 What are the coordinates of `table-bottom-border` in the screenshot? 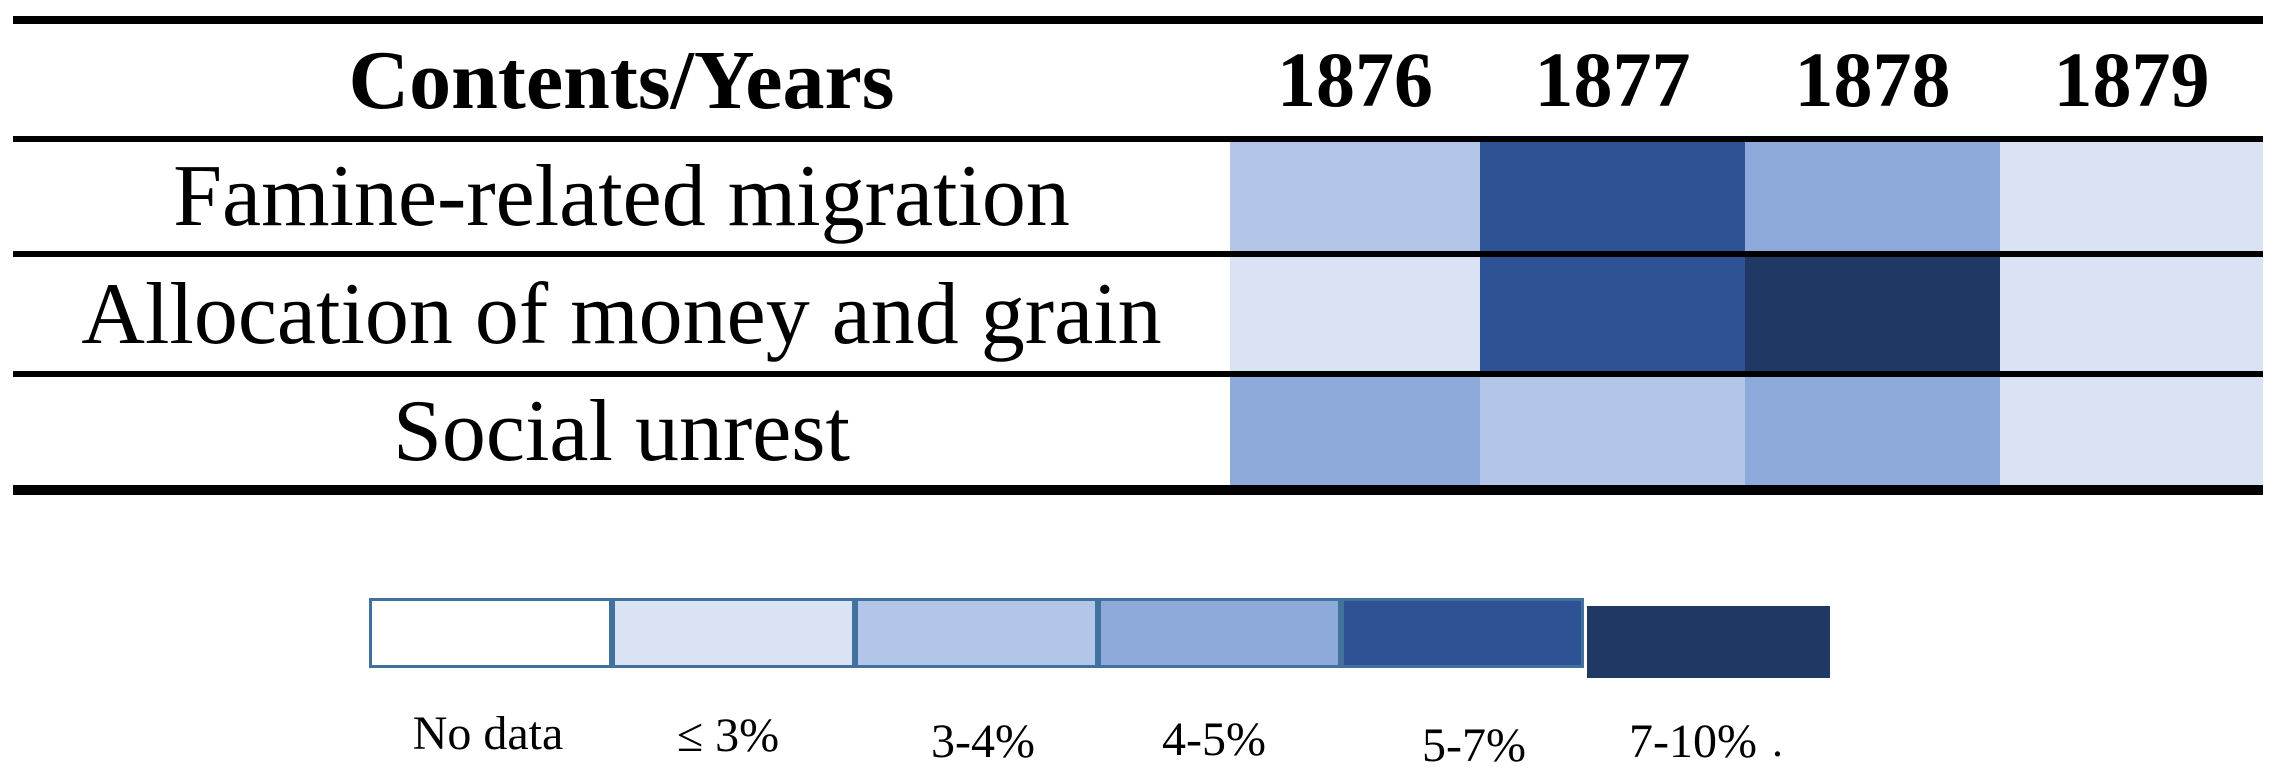 It's located at (1138, 490).